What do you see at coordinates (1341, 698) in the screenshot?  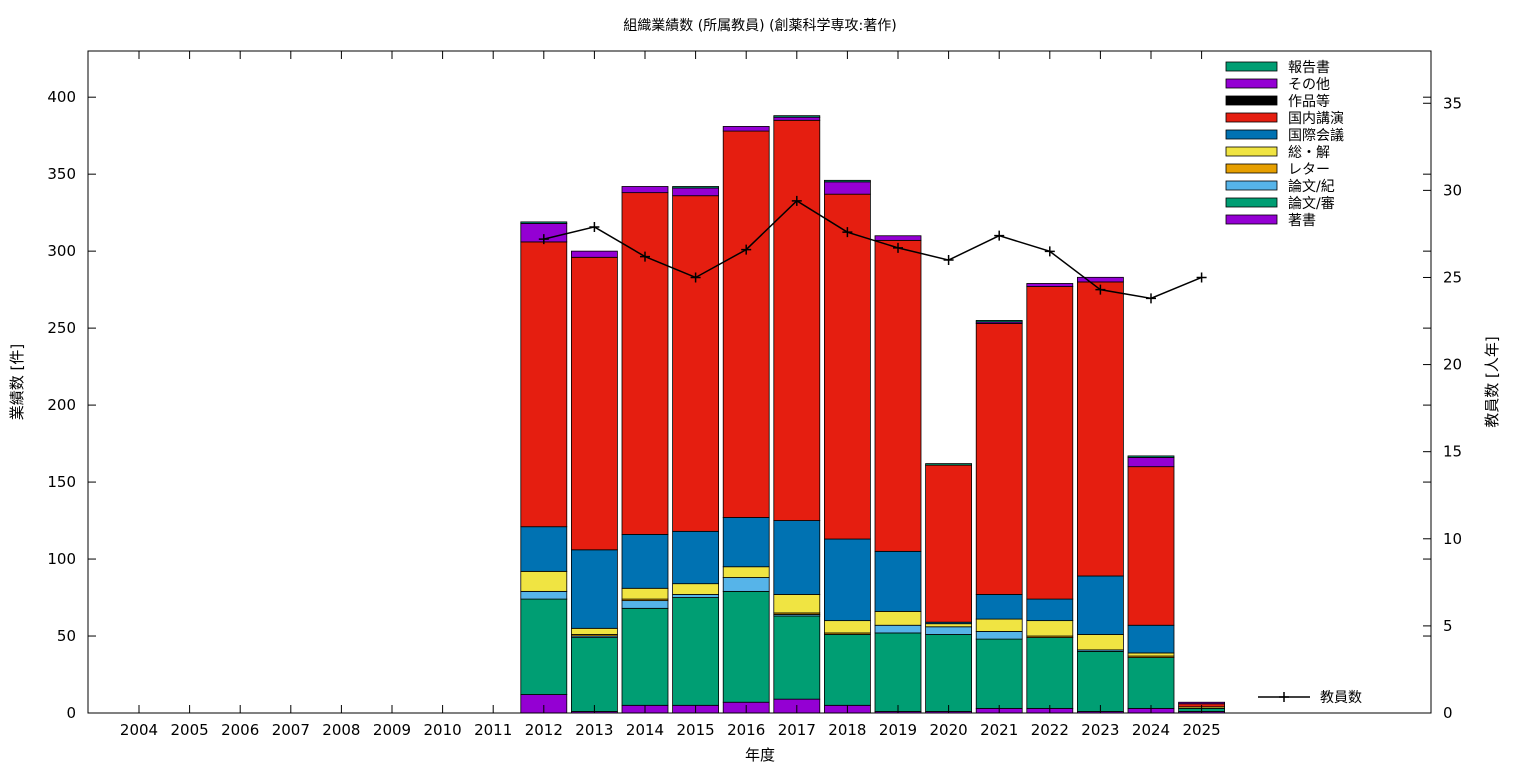 I see `line-legend-label: 教員数` at bounding box center [1341, 698].